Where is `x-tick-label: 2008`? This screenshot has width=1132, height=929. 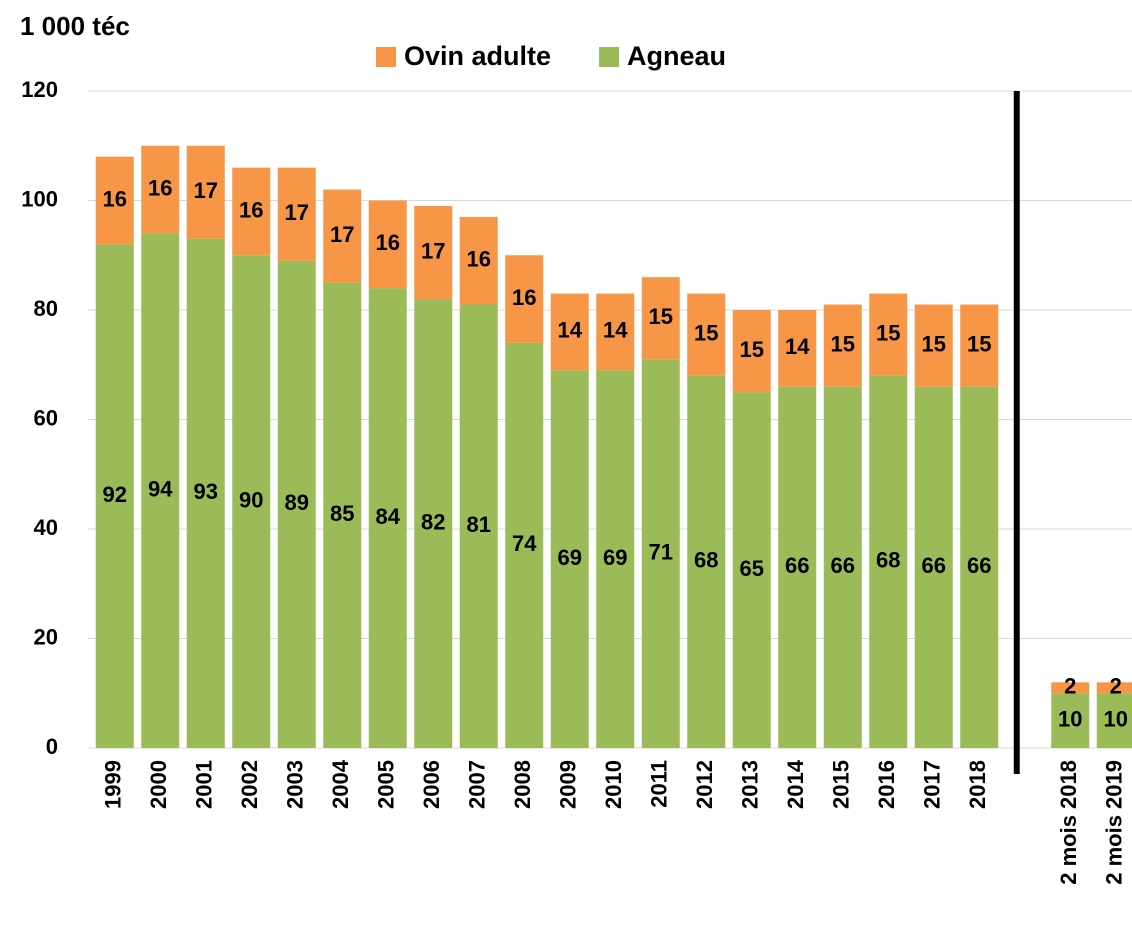
x-tick-label: 2008 is located at coordinates (522, 784).